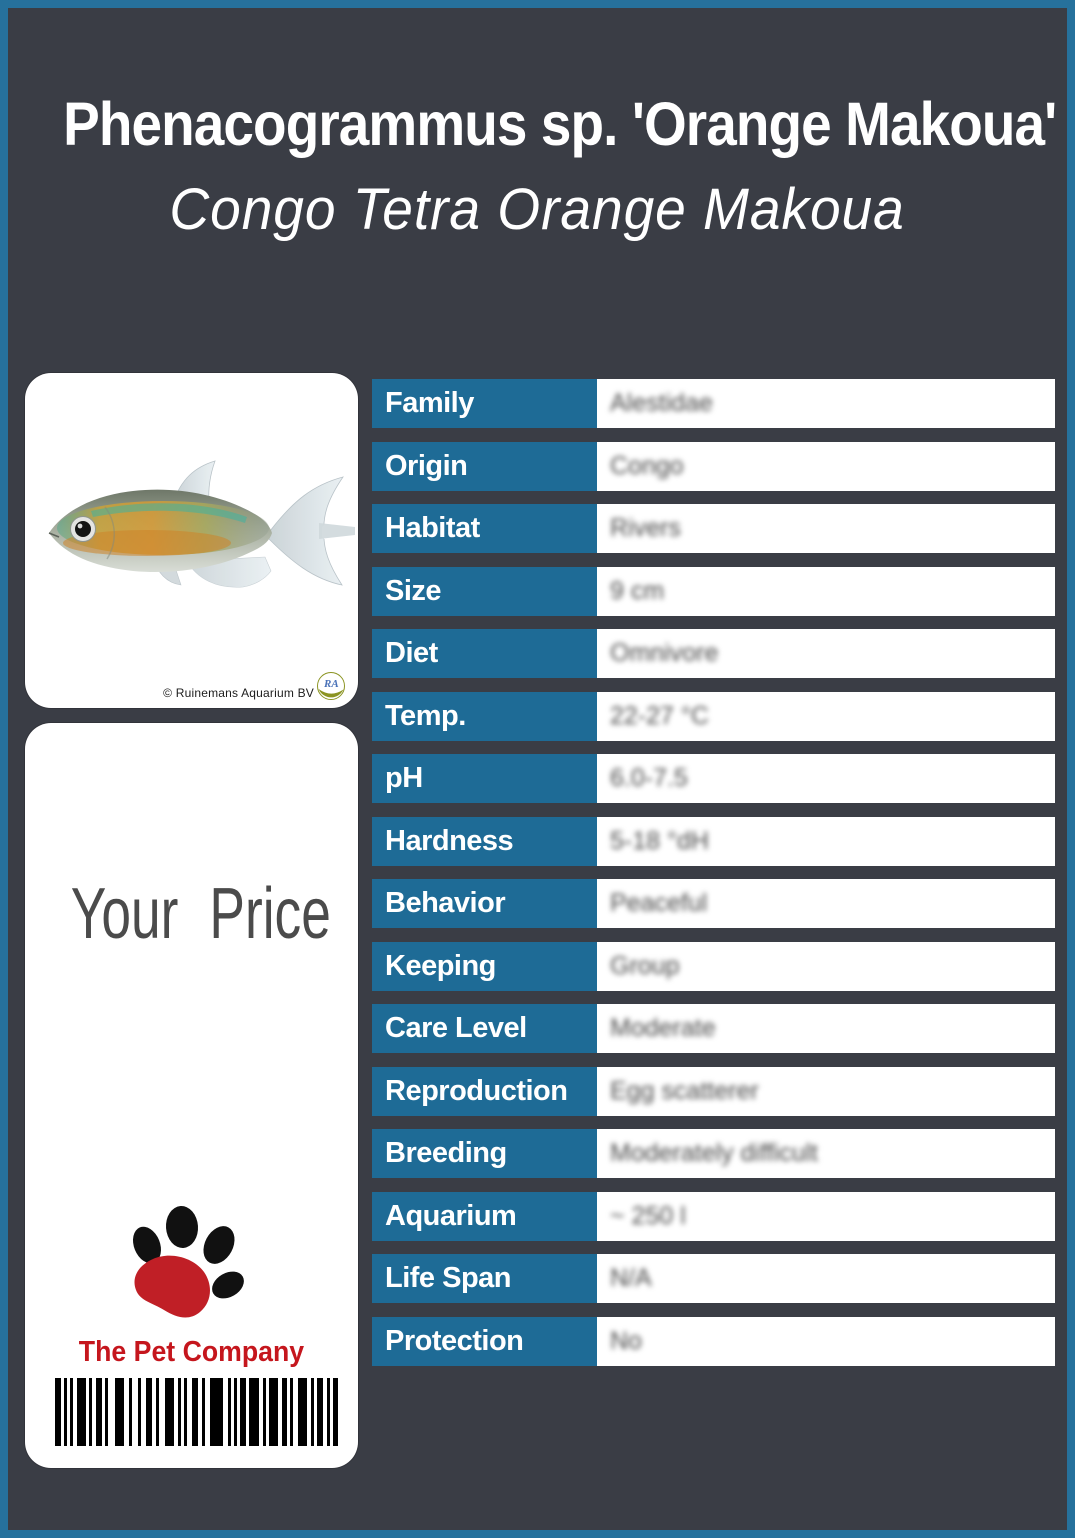  I want to click on barcode, so click(196, 1412).